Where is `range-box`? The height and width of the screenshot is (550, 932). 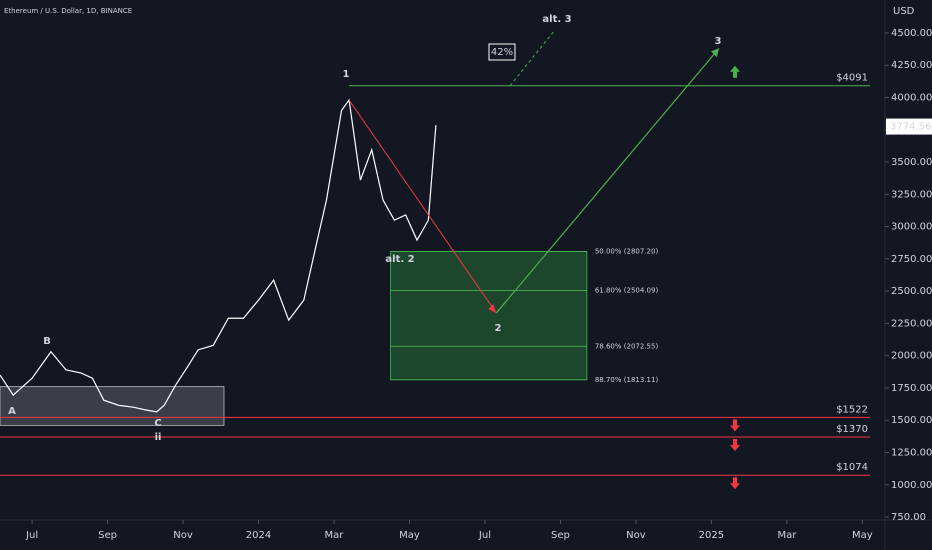
range-box is located at coordinates (112, 406).